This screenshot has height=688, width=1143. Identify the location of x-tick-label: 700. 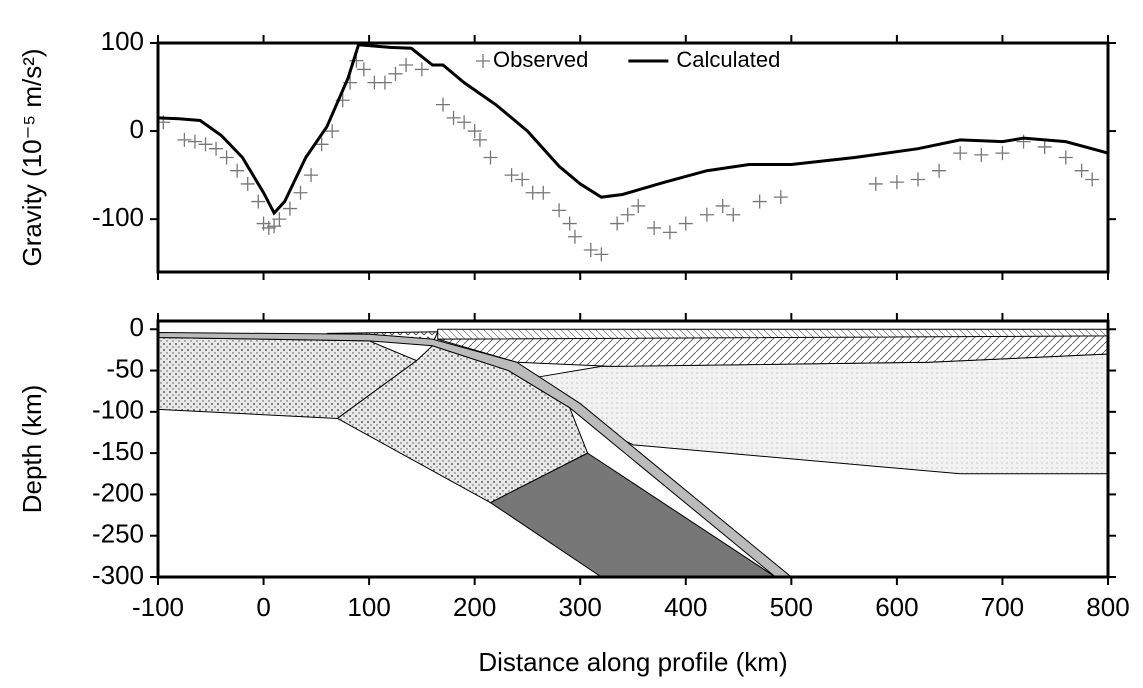
(1002, 607).